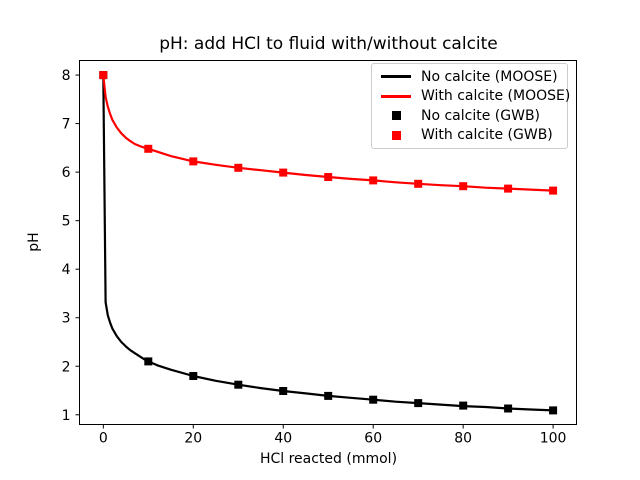 The height and width of the screenshot is (480, 640). Describe the element at coordinates (396, 96) in the screenshot. I see `legend-line-swatch-red` at that location.